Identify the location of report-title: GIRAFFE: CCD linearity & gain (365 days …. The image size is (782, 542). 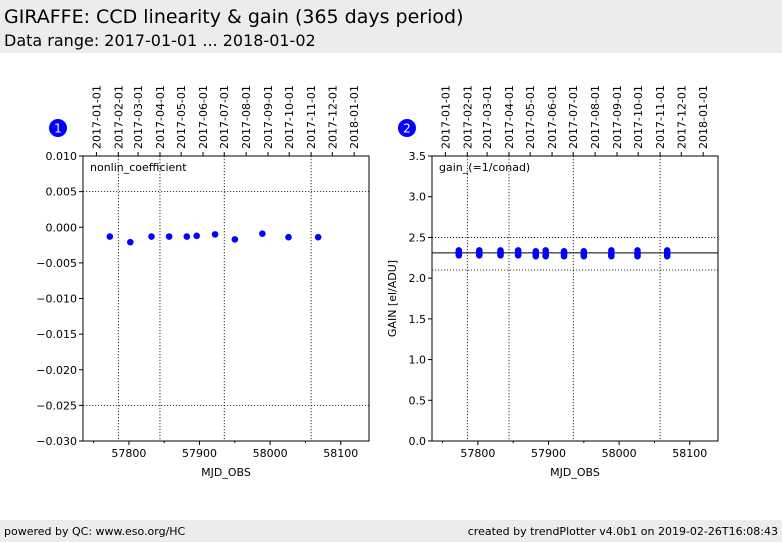
(234, 17).